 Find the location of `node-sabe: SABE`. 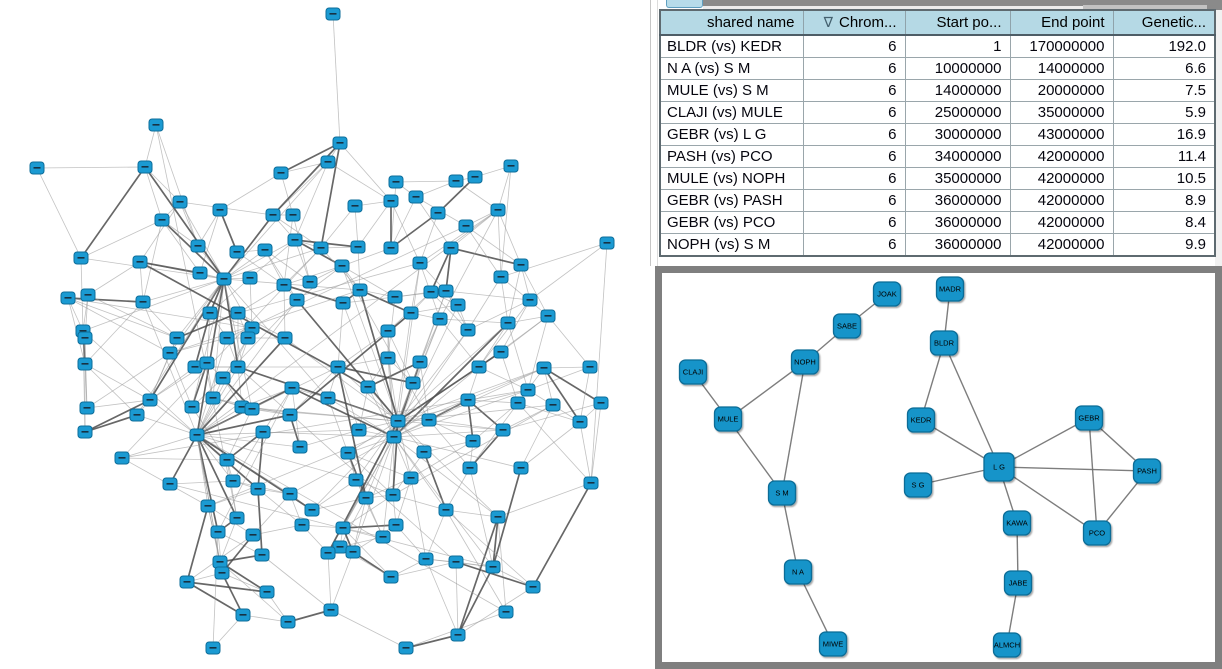

node-sabe: SABE is located at coordinates (847, 326).